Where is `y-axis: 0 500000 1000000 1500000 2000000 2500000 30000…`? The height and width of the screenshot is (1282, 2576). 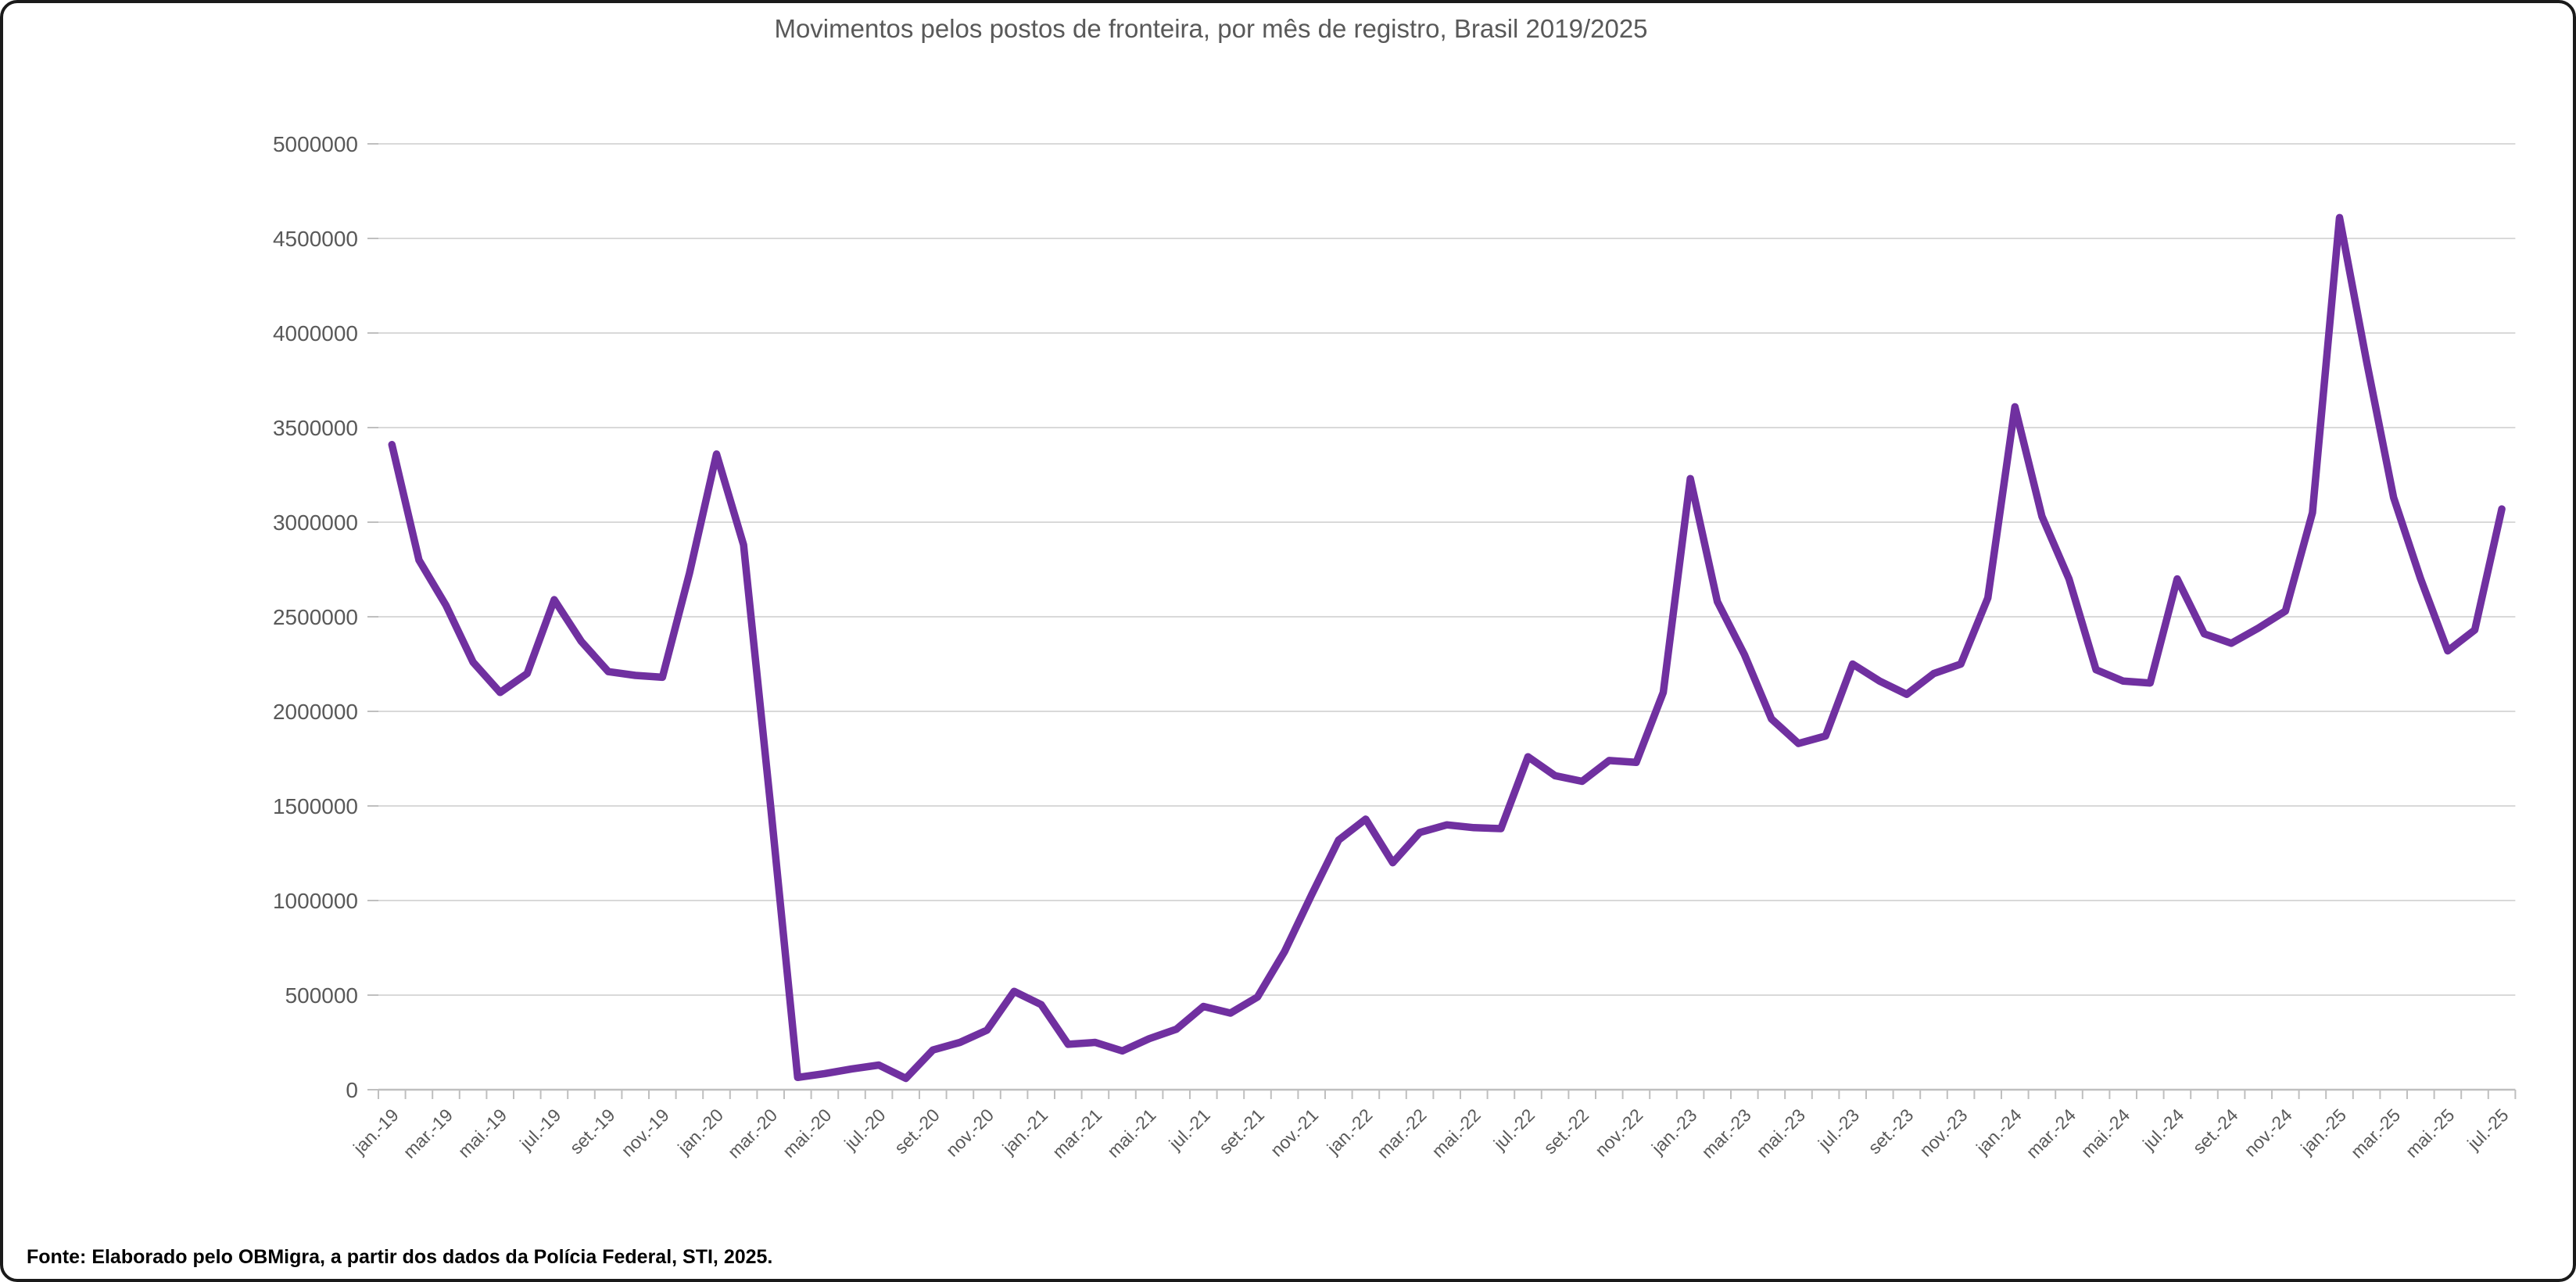 y-axis: 0 500000 1000000 1500000 2000000 2500000 30000… is located at coordinates (325, 617).